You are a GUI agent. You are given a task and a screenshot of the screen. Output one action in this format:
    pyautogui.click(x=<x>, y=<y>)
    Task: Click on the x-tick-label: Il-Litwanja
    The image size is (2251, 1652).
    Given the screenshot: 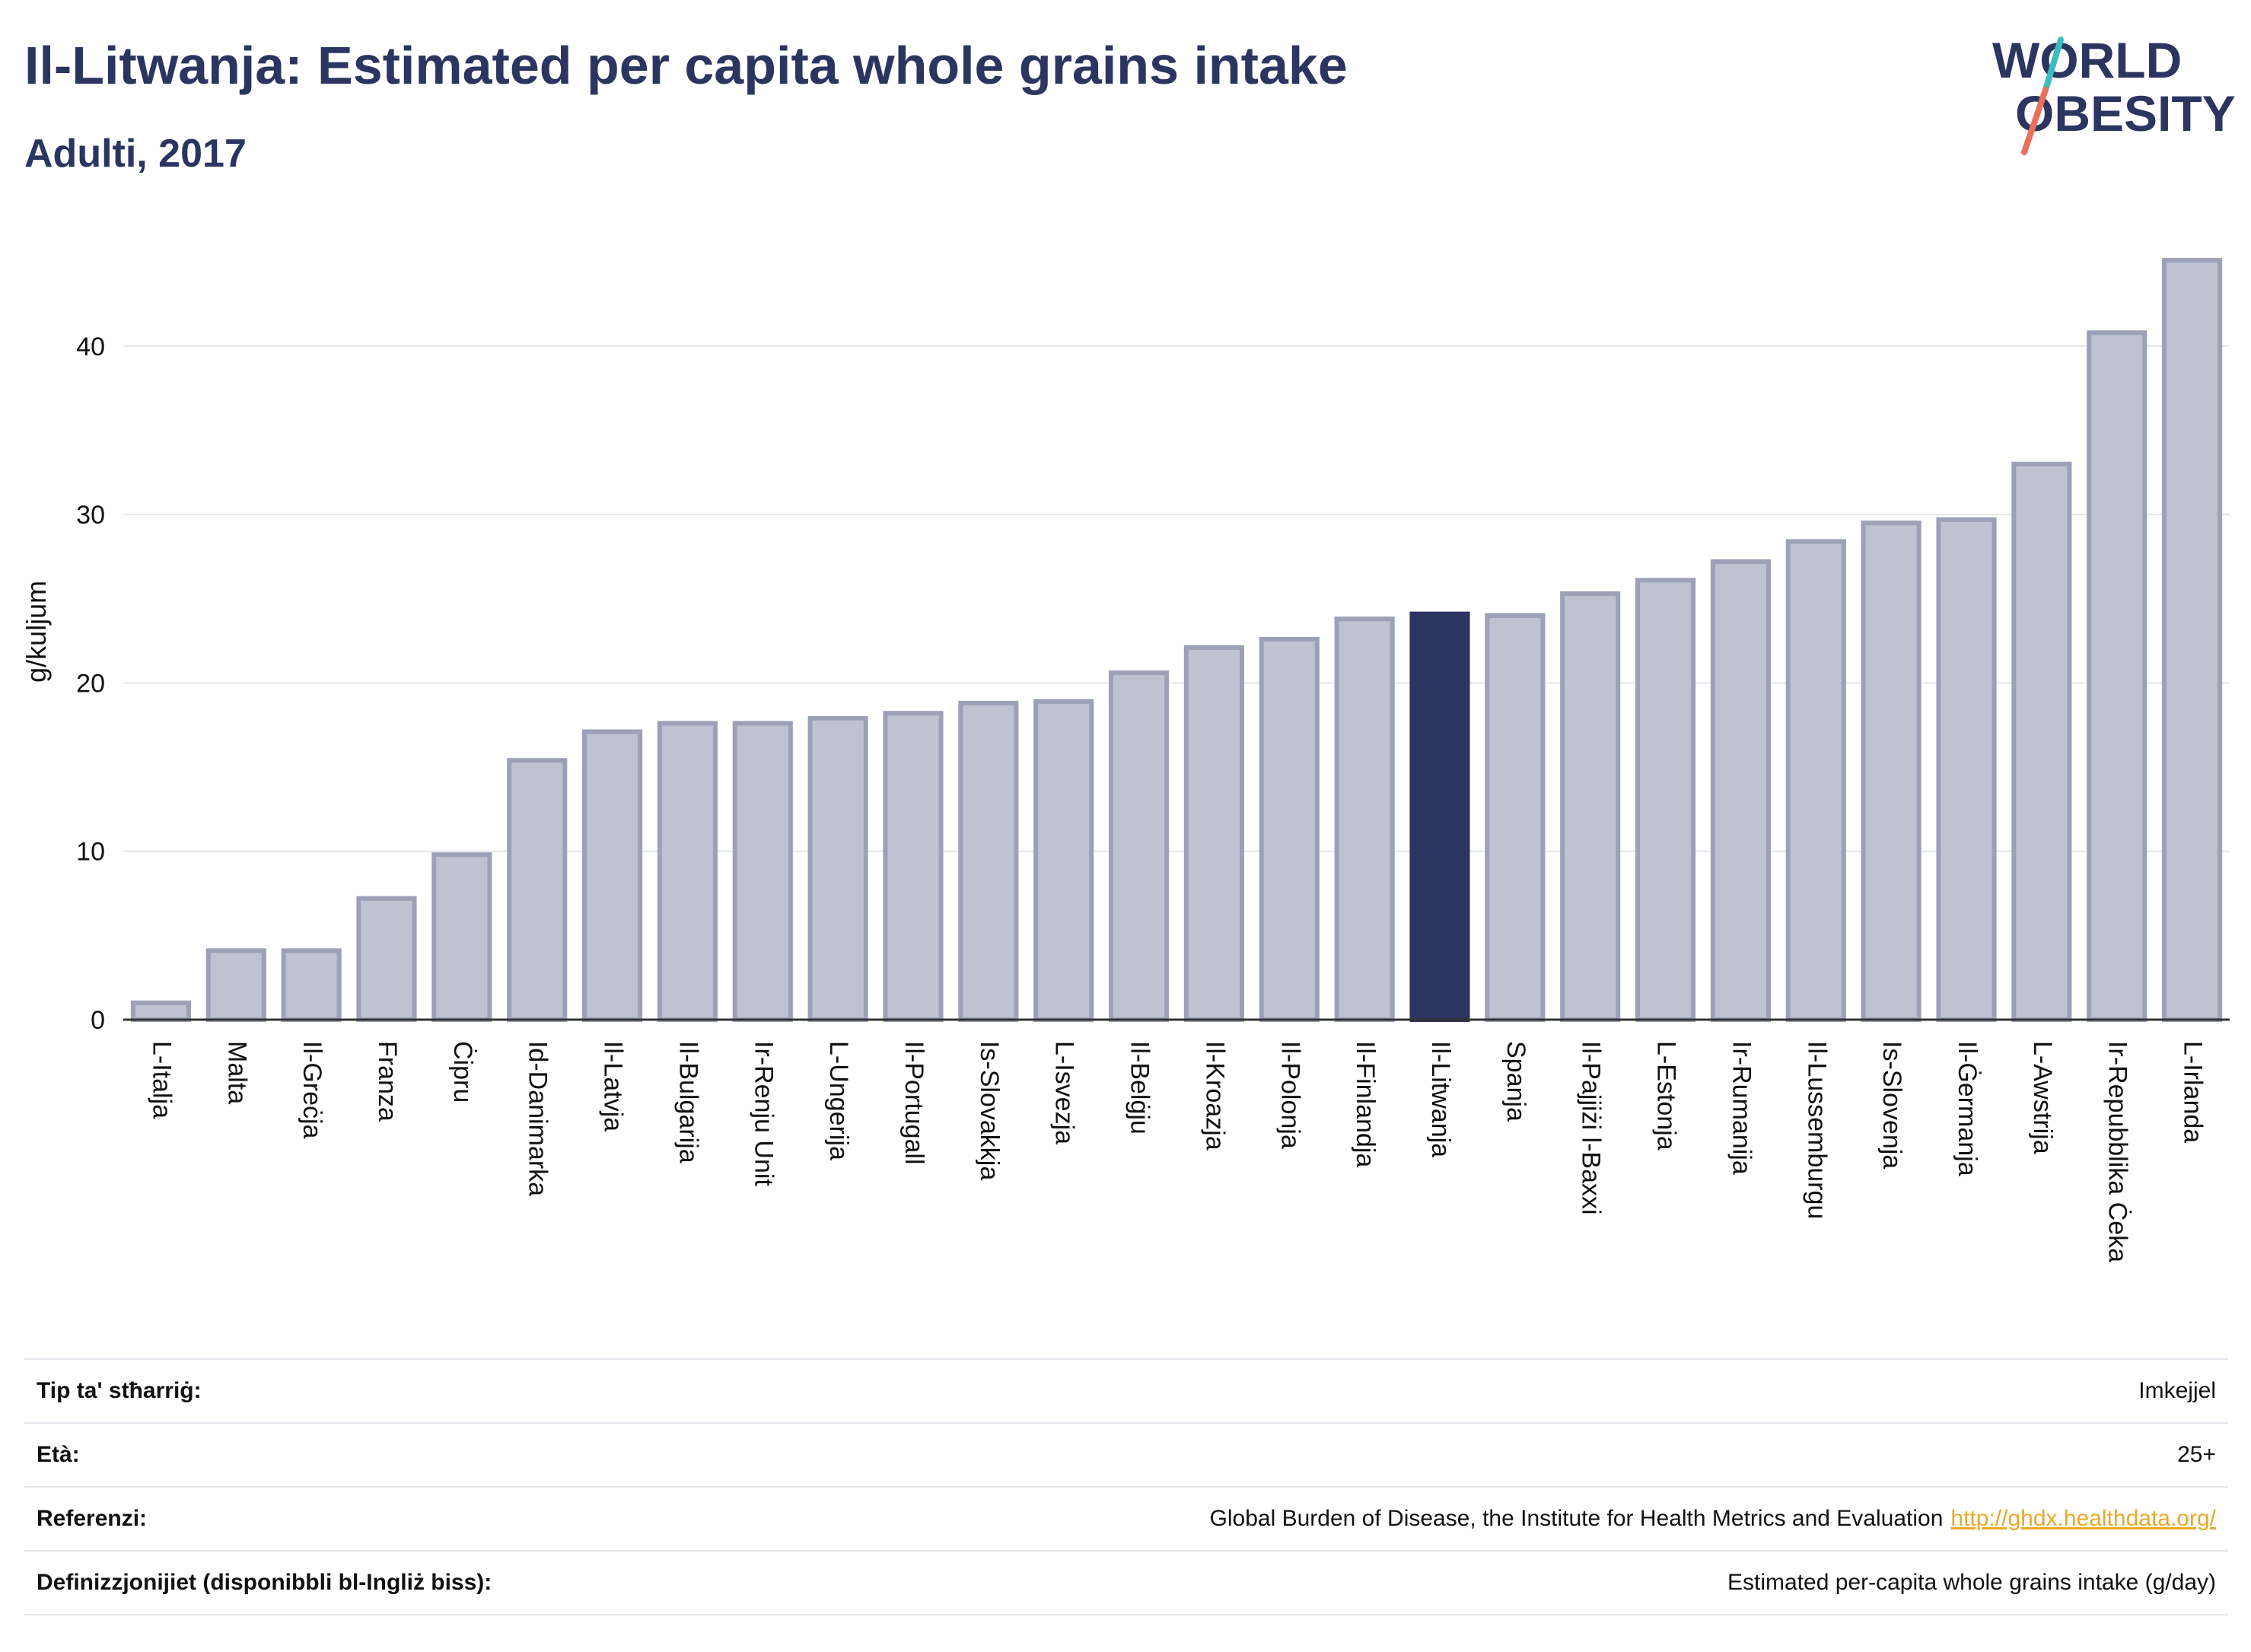 What is the action you would take?
    pyautogui.click(x=1440, y=1099)
    